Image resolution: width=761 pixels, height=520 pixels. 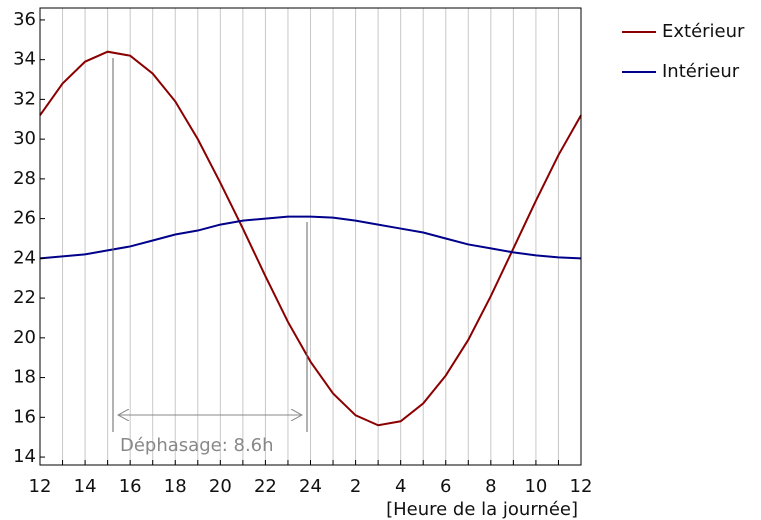 What do you see at coordinates (535, 486) in the screenshot?
I see `x-tick-label: 10` at bounding box center [535, 486].